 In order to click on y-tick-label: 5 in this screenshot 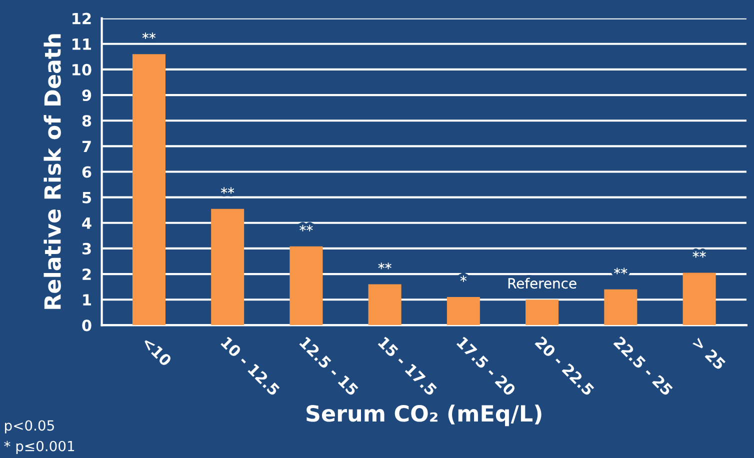, I will do `click(86, 198)`.